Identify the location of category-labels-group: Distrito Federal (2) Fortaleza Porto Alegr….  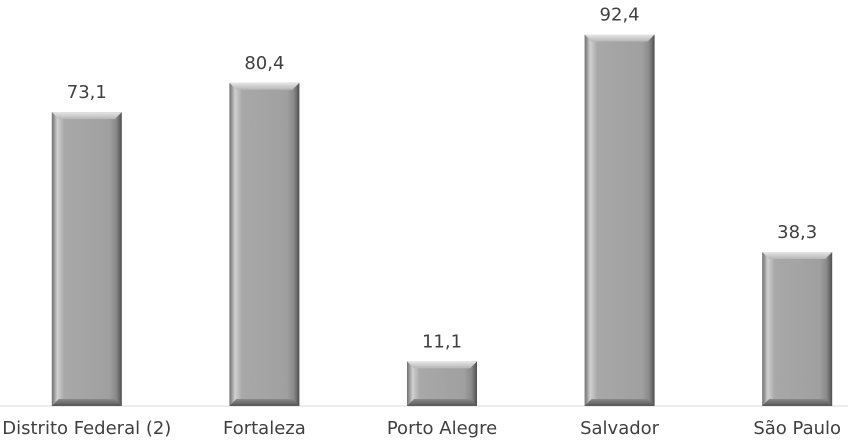
(421, 428).